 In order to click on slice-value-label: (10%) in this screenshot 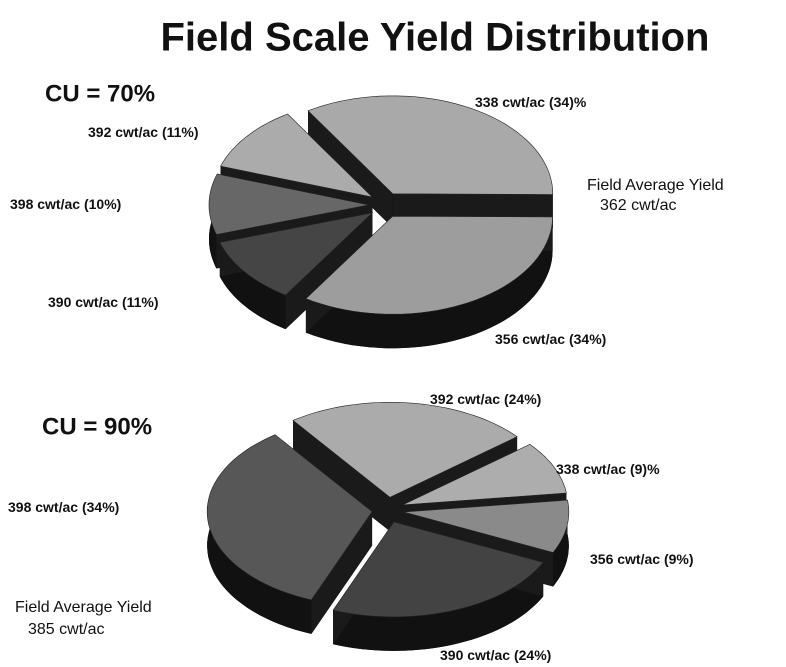, I will do `click(102, 204)`.